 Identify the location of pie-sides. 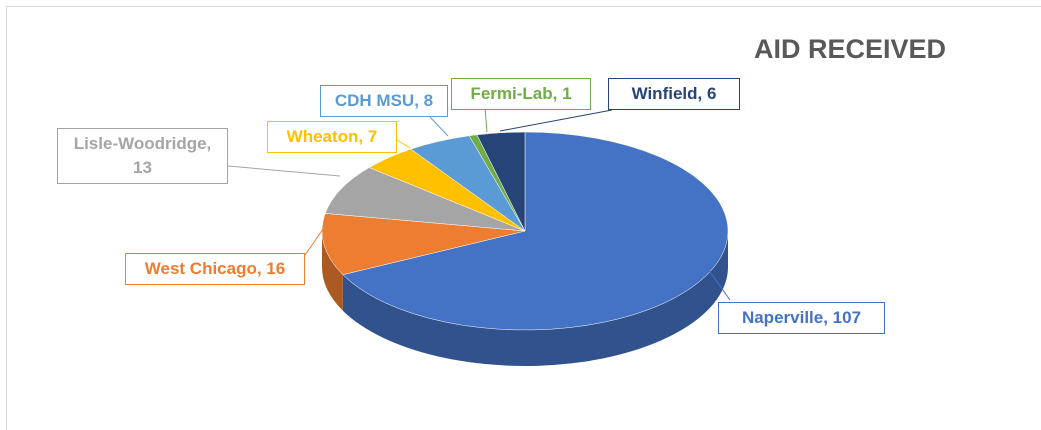
(525, 299).